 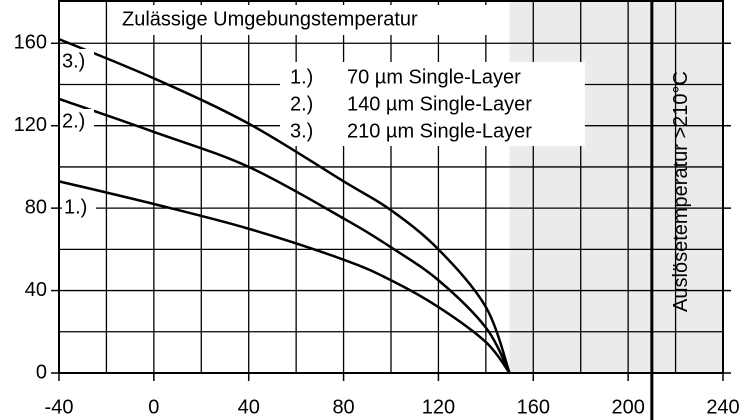 I want to click on x-tick-label: 240, so click(x=722, y=407).